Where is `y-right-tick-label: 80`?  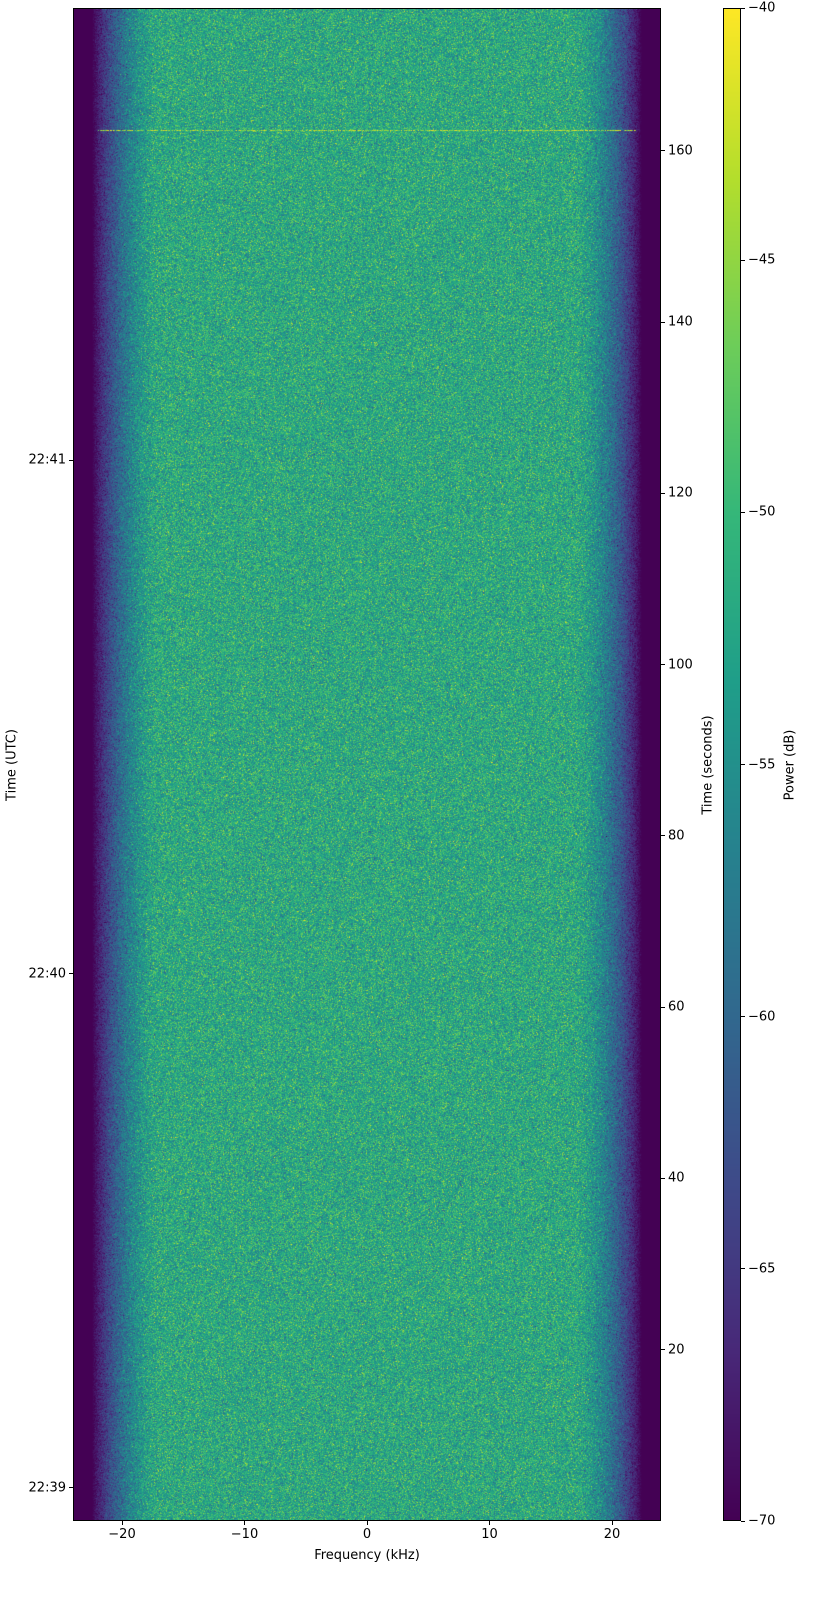 y-right-tick-label: 80 is located at coordinates (676, 835).